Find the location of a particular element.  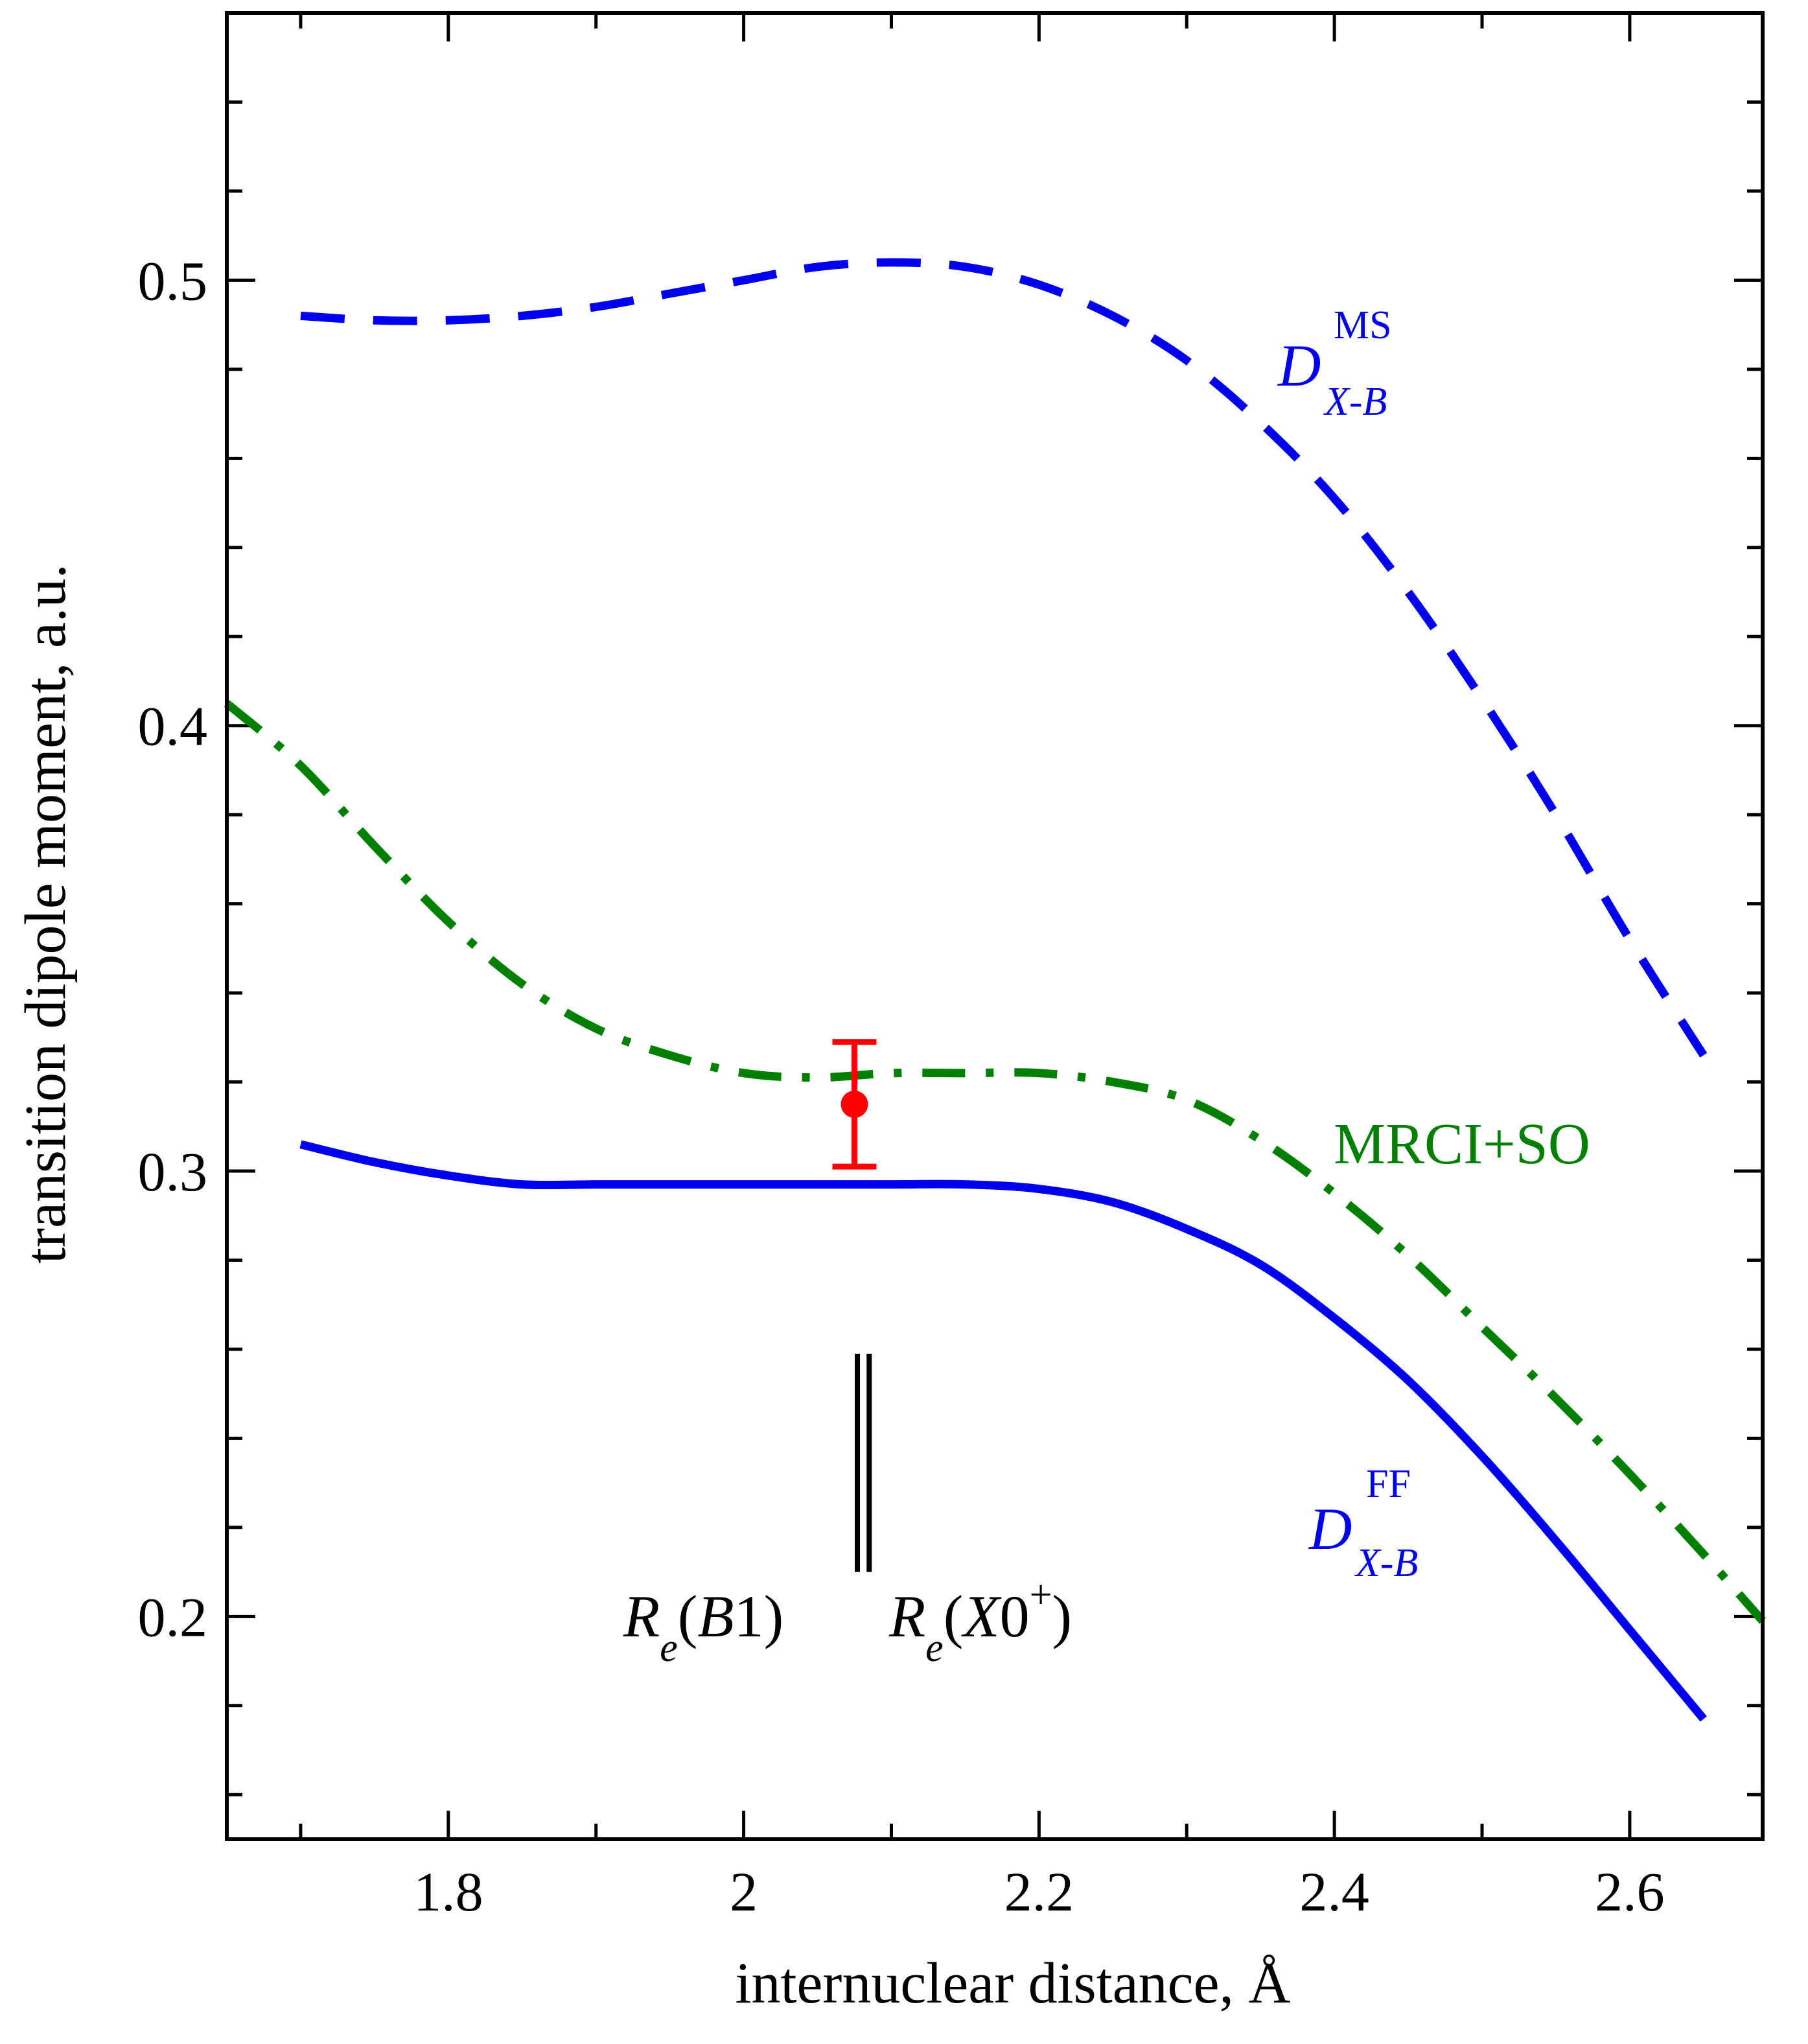

markers is located at coordinates (854, 1306).